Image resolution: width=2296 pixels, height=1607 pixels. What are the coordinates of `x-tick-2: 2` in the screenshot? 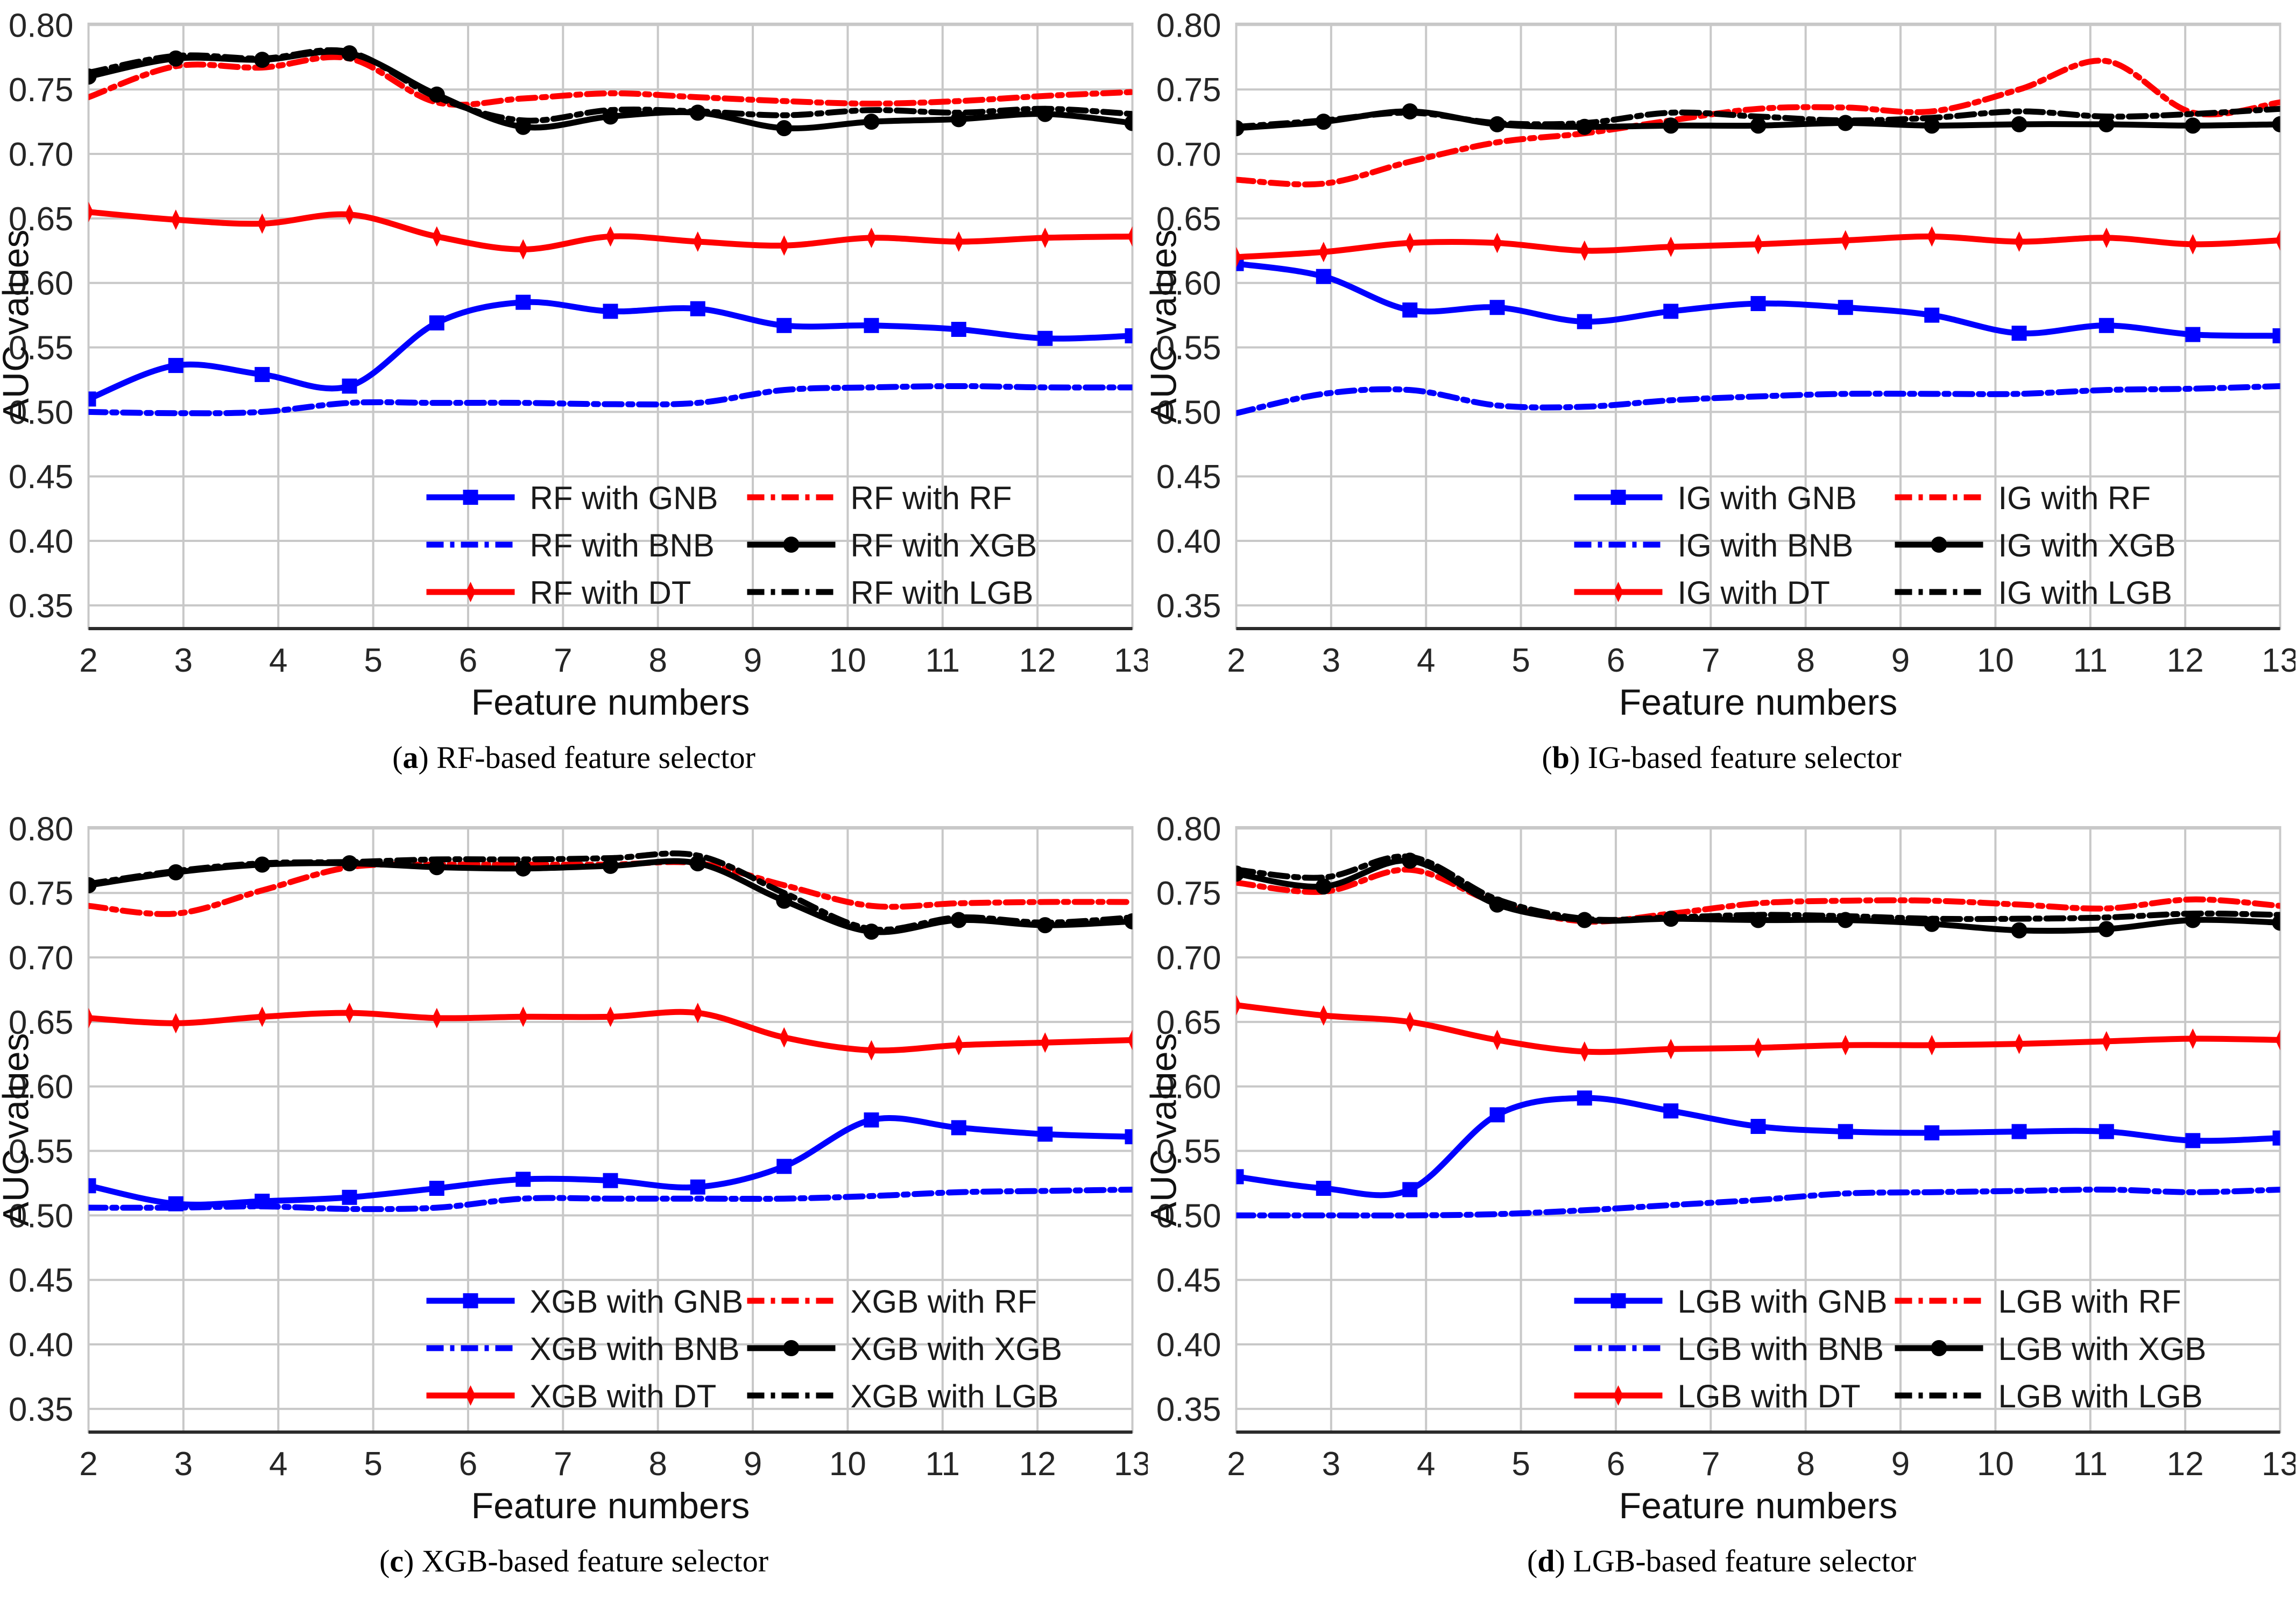 It's located at (88, 1465).